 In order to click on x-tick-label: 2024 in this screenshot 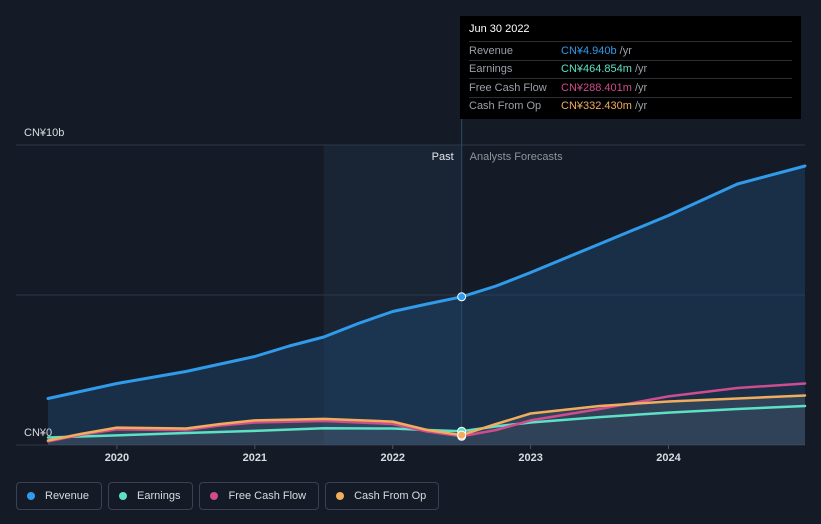, I will do `click(668, 458)`.